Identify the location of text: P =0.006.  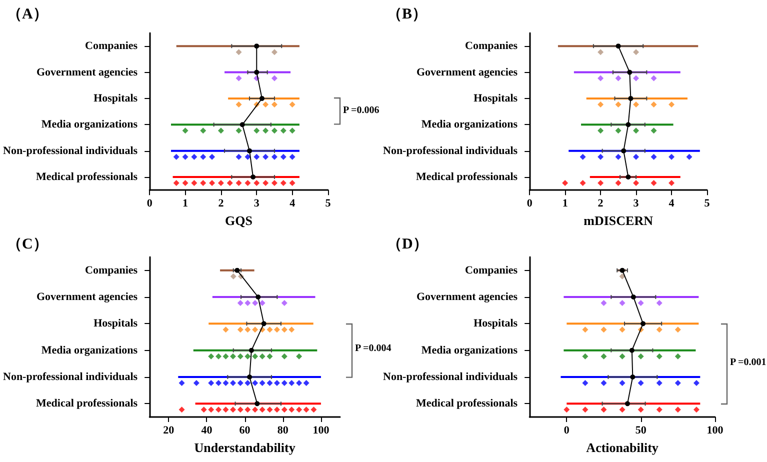
(361, 110).